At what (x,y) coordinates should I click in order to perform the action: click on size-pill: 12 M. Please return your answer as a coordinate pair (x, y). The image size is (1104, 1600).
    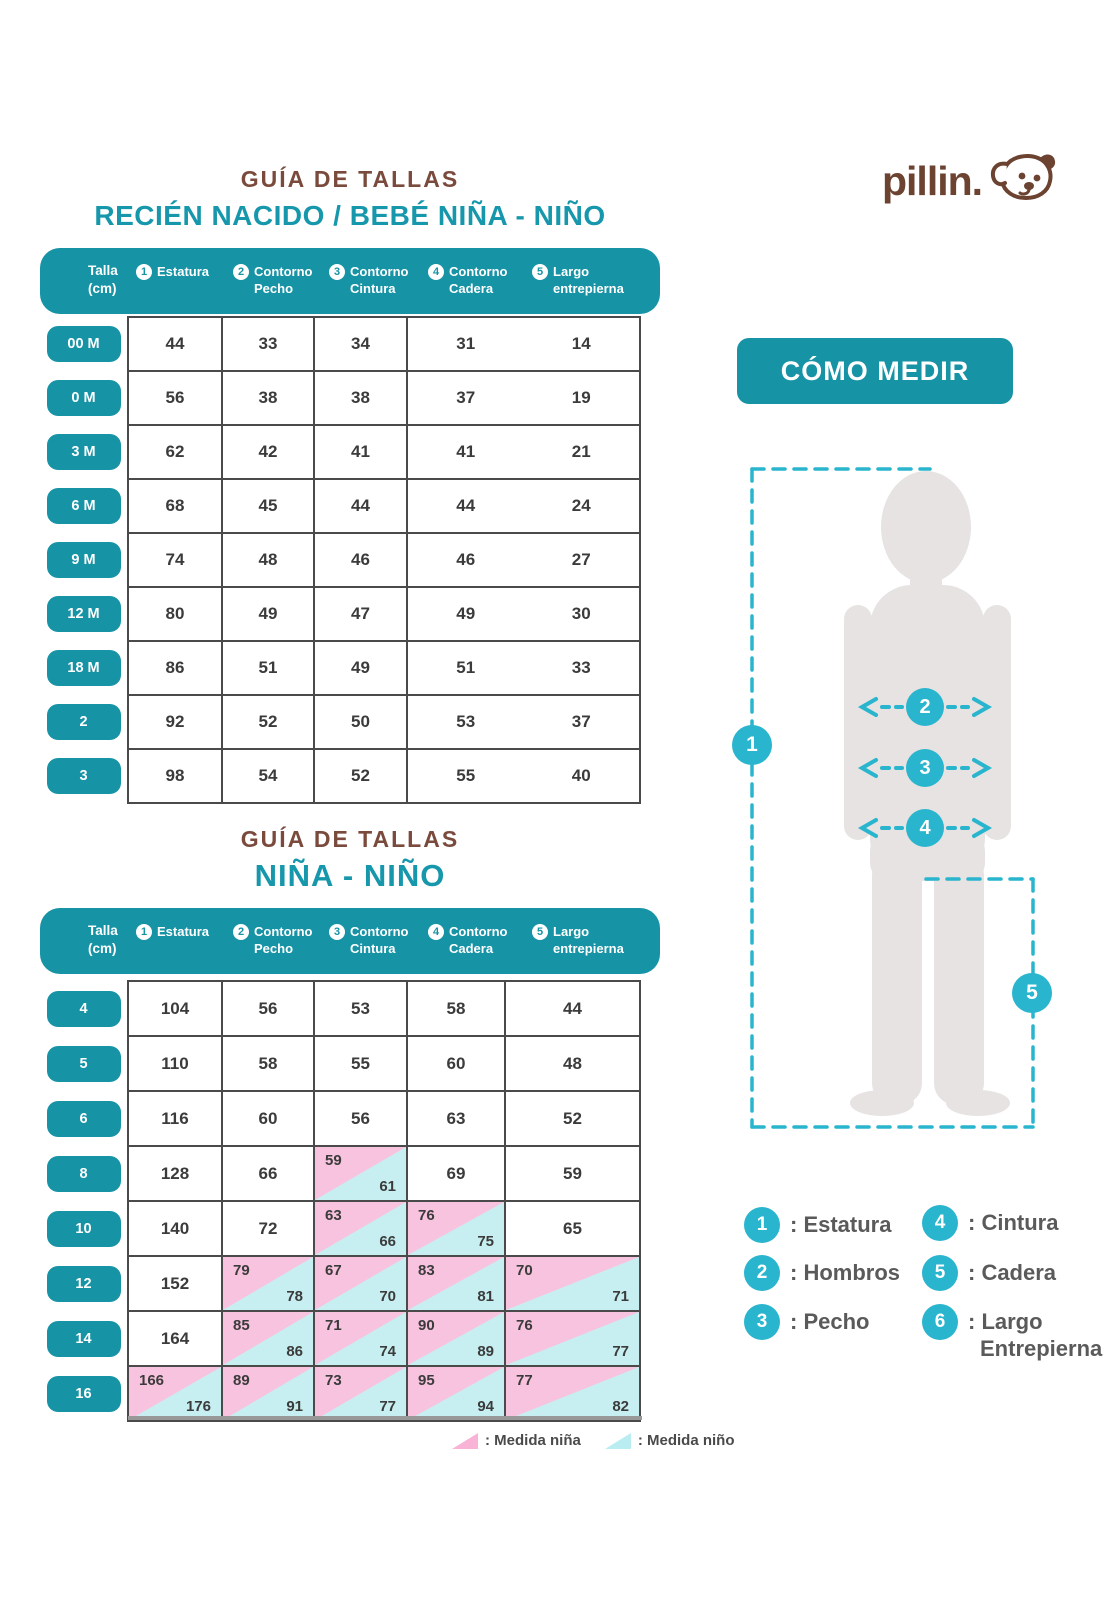
    Looking at the image, I should click on (83, 614).